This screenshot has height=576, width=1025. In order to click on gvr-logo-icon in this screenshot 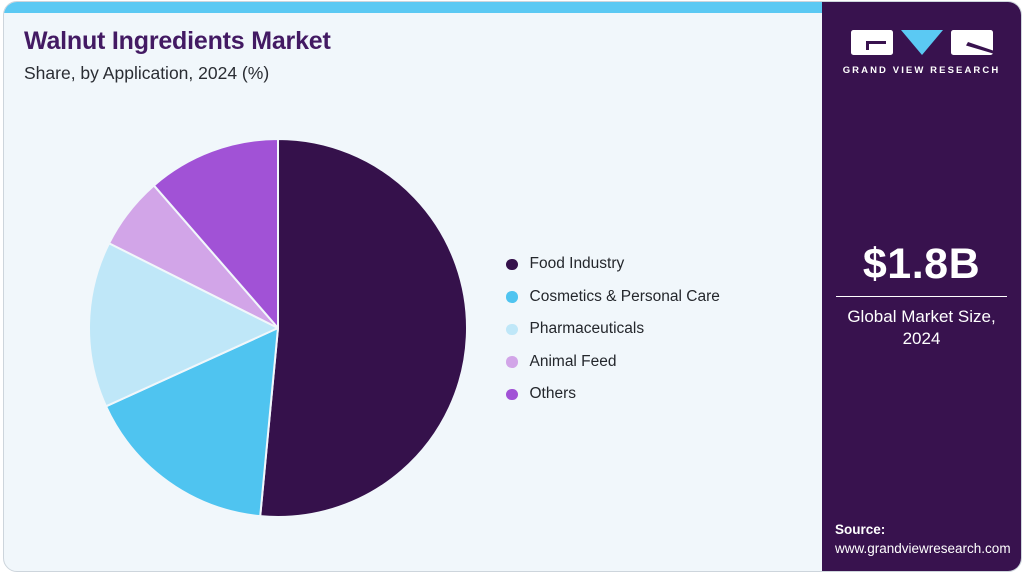, I will do `click(921, 42)`.